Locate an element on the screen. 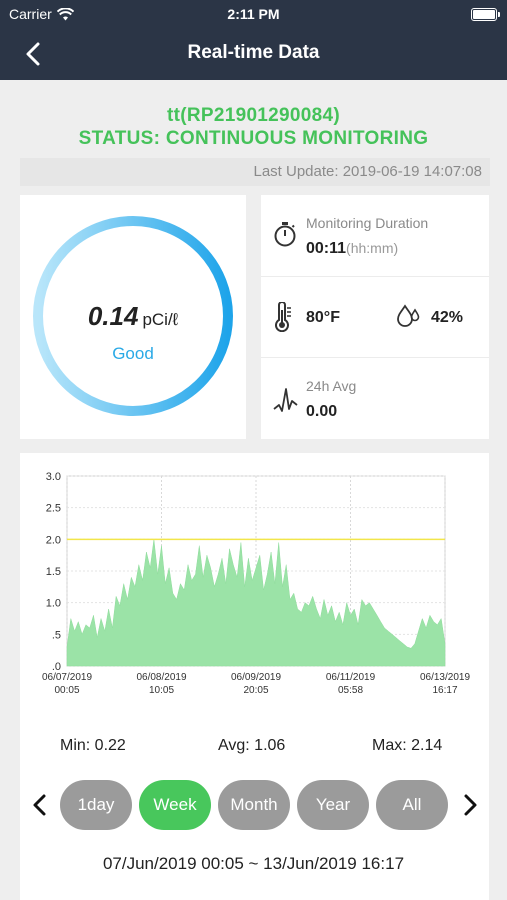 The width and height of the screenshot is (507, 900). clock: 2:11 PM is located at coordinates (253, 14).